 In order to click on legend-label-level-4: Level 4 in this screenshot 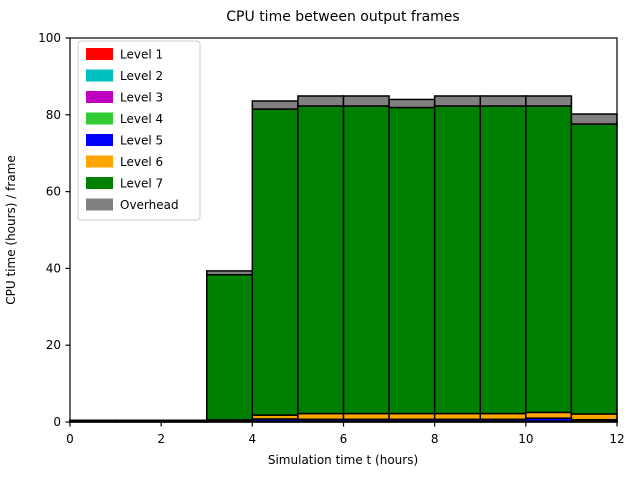, I will do `click(141, 119)`.